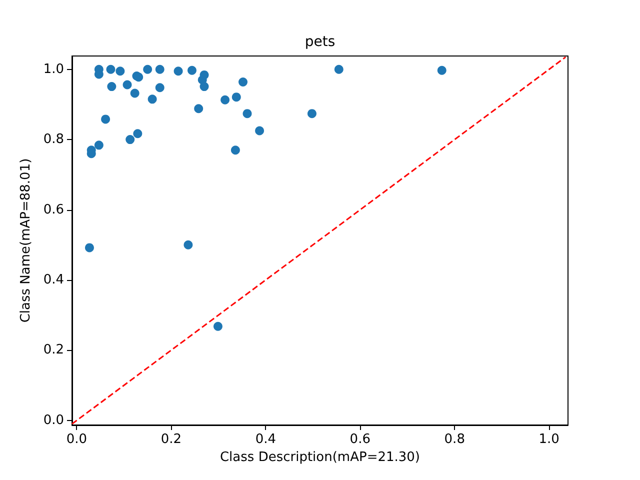 The height and width of the screenshot is (480, 640). I want to click on x-tick-label: 0.2, so click(171, 439).